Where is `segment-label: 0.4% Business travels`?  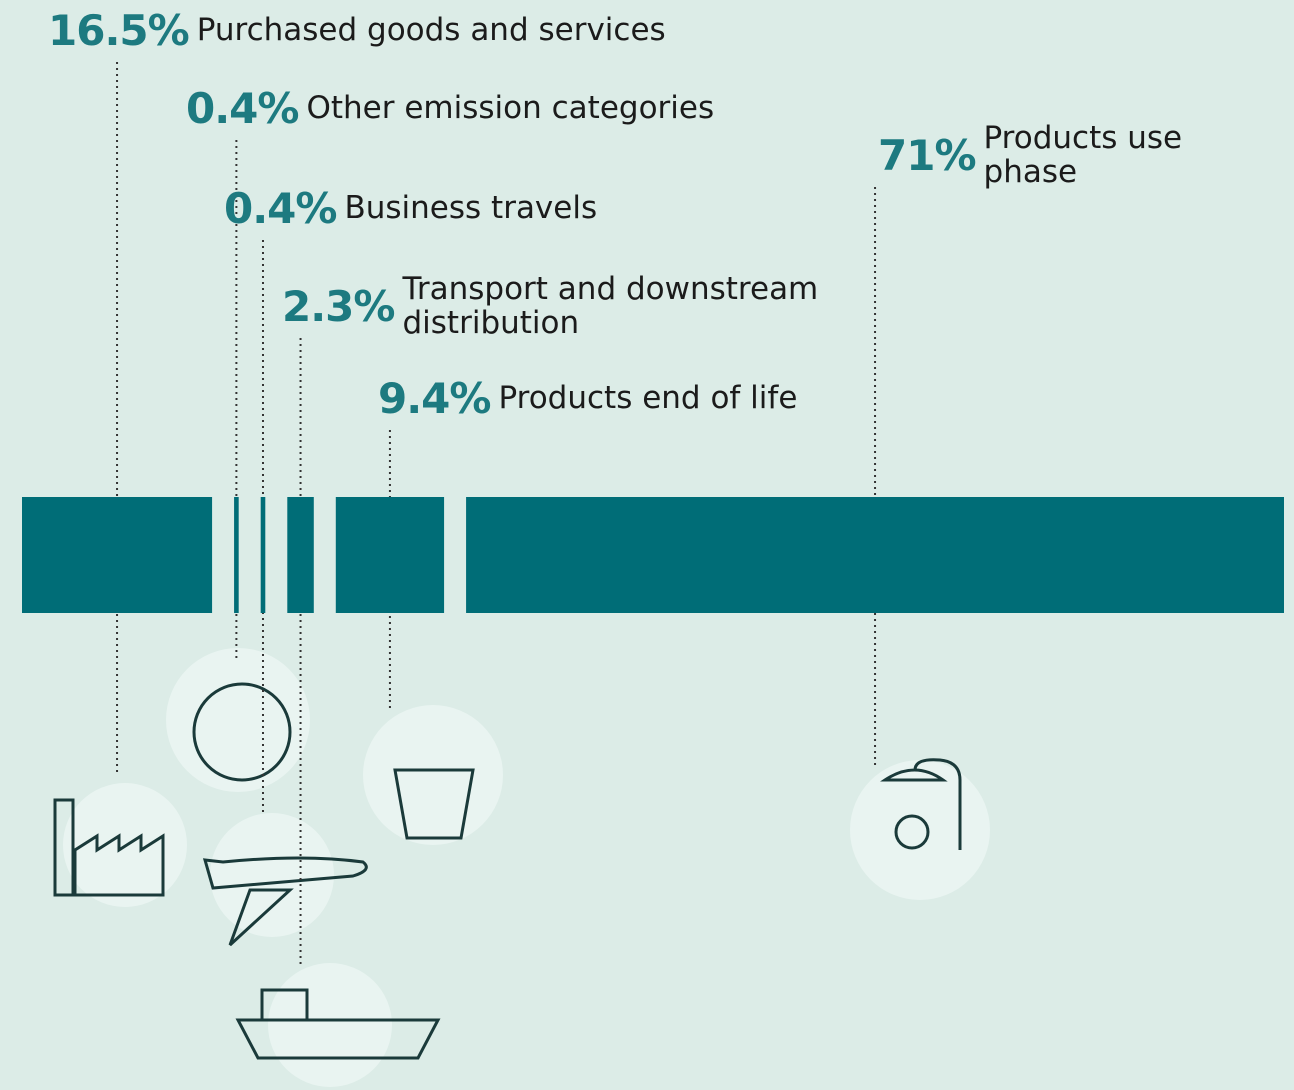 segment-label: 0.4% Business travels is located at coordinates (410, 208).